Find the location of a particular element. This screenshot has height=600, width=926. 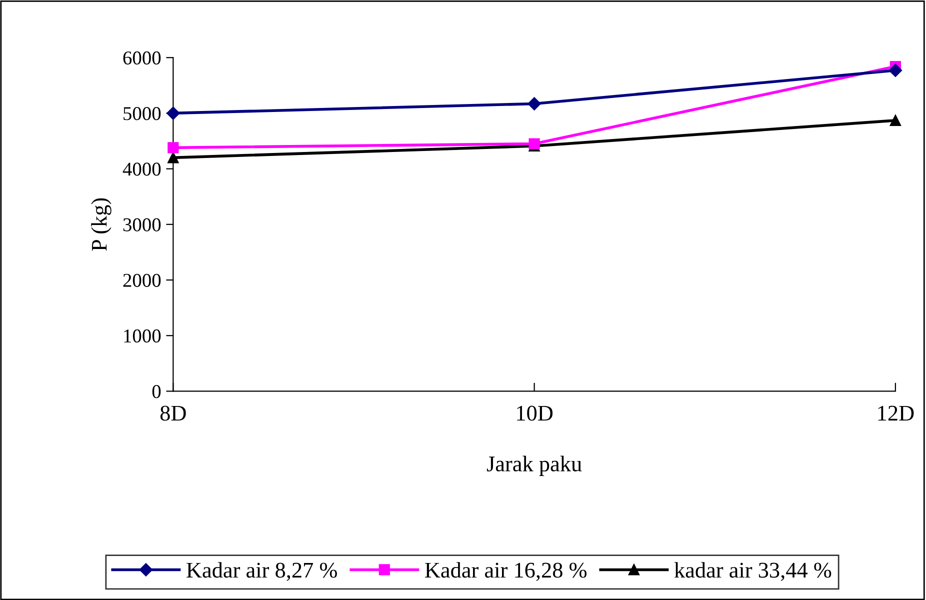

y-tick-label: 5000 is located at coordinates (142, 113).